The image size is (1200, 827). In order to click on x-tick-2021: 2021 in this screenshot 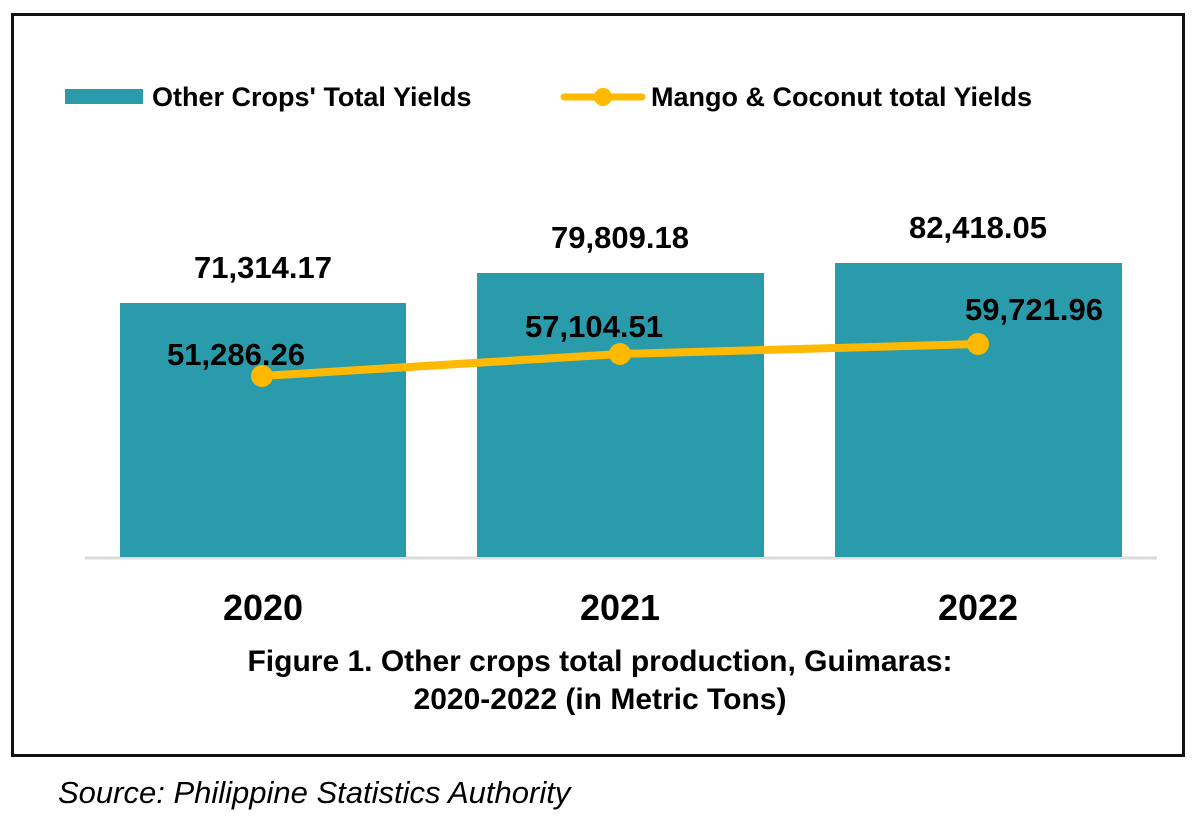, I will do `click(620, 607)`.